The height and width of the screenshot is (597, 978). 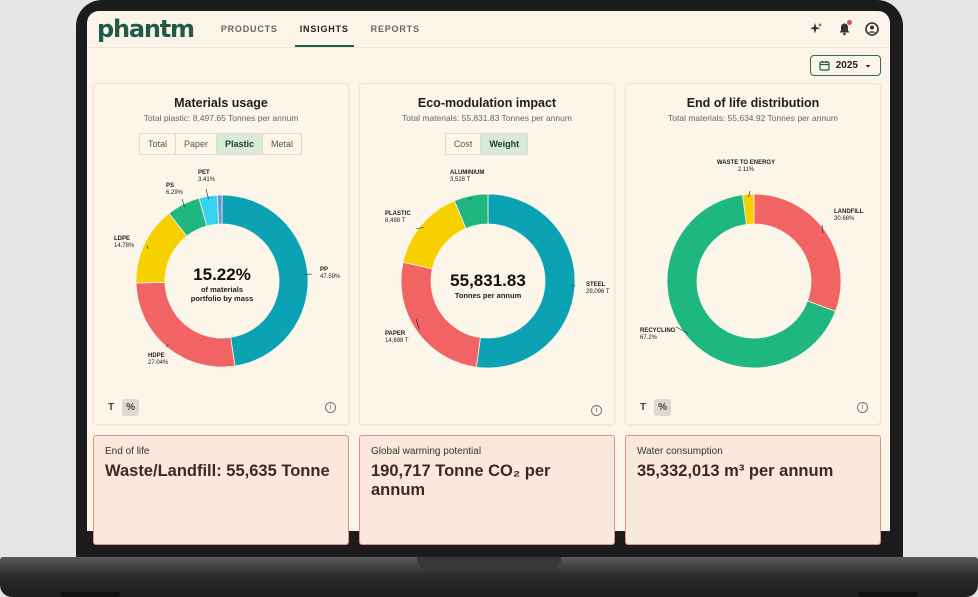 What do you see at coordinates (816, 29) in the screenshot?
I see `sparkle-icon` at bounding box center [816, 29].